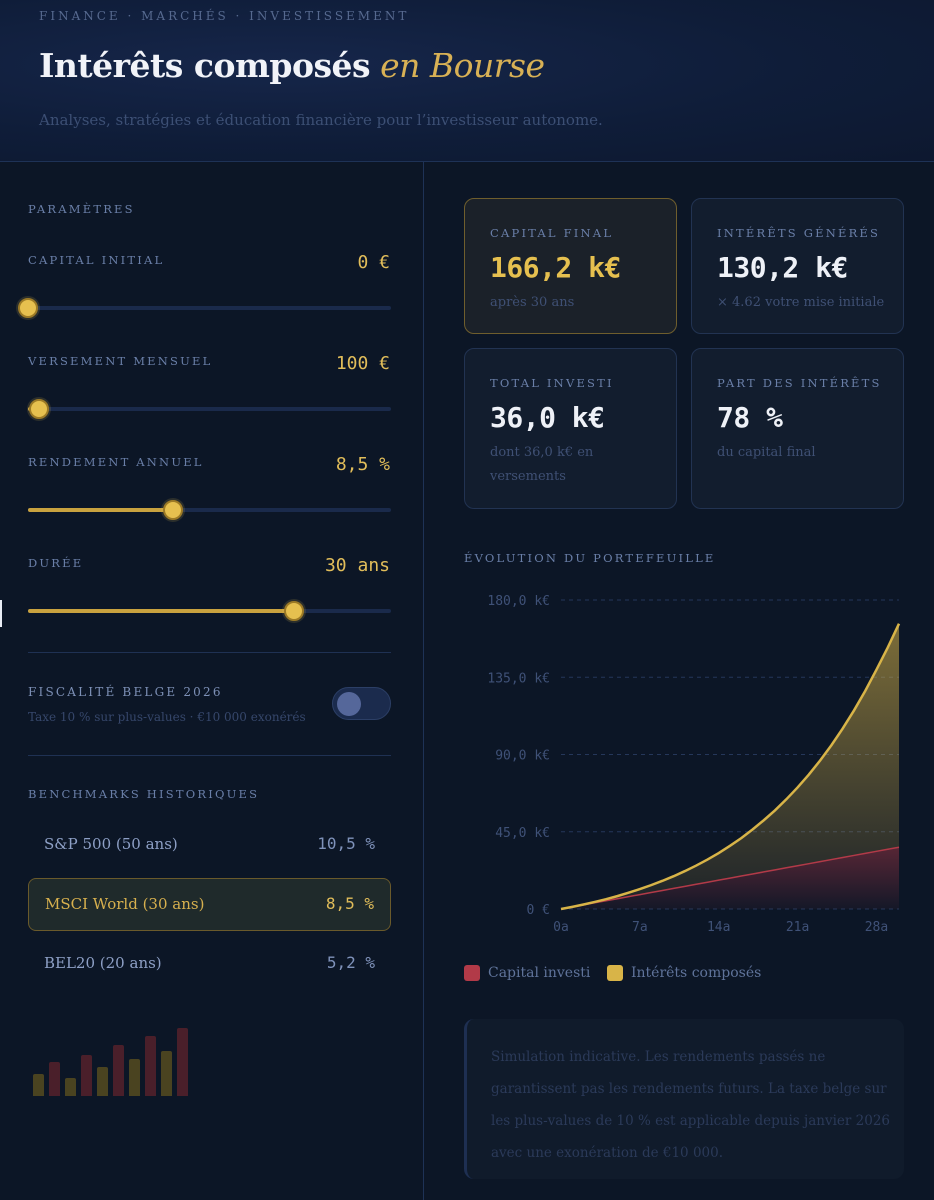 The image size is (934, 1200). Describe the element at coordinates (111, 844) in the screenshot. I see `benchmark-name: S&P 500 (50 ans)` at that location.